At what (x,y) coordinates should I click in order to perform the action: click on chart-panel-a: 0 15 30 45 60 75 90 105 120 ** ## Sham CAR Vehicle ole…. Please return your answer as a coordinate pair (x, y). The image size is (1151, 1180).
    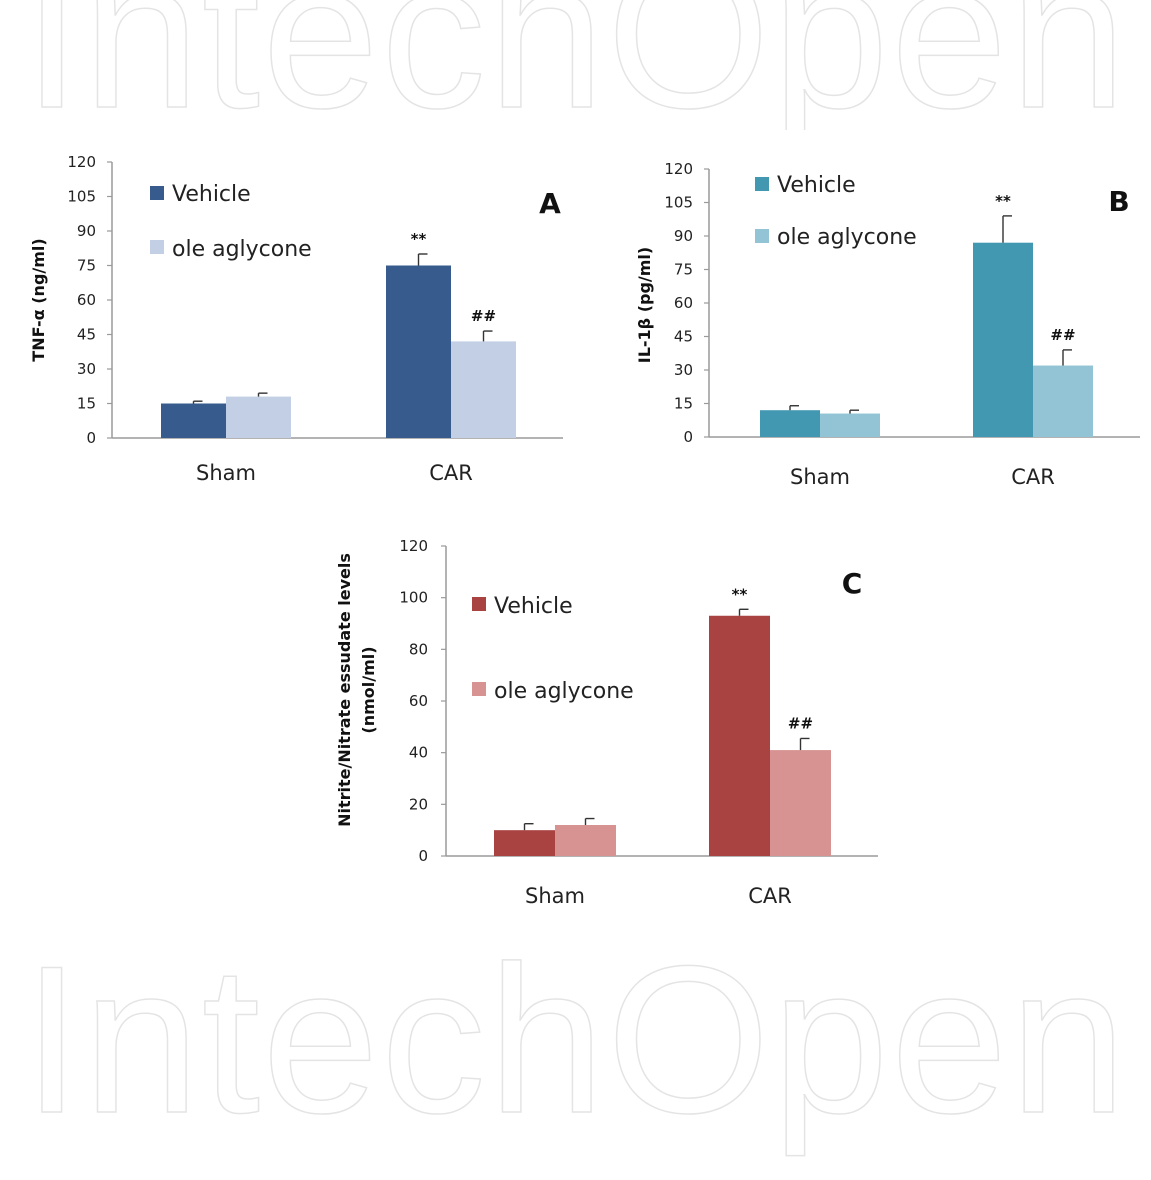
    Looking at the image, I should click on (296, 319).